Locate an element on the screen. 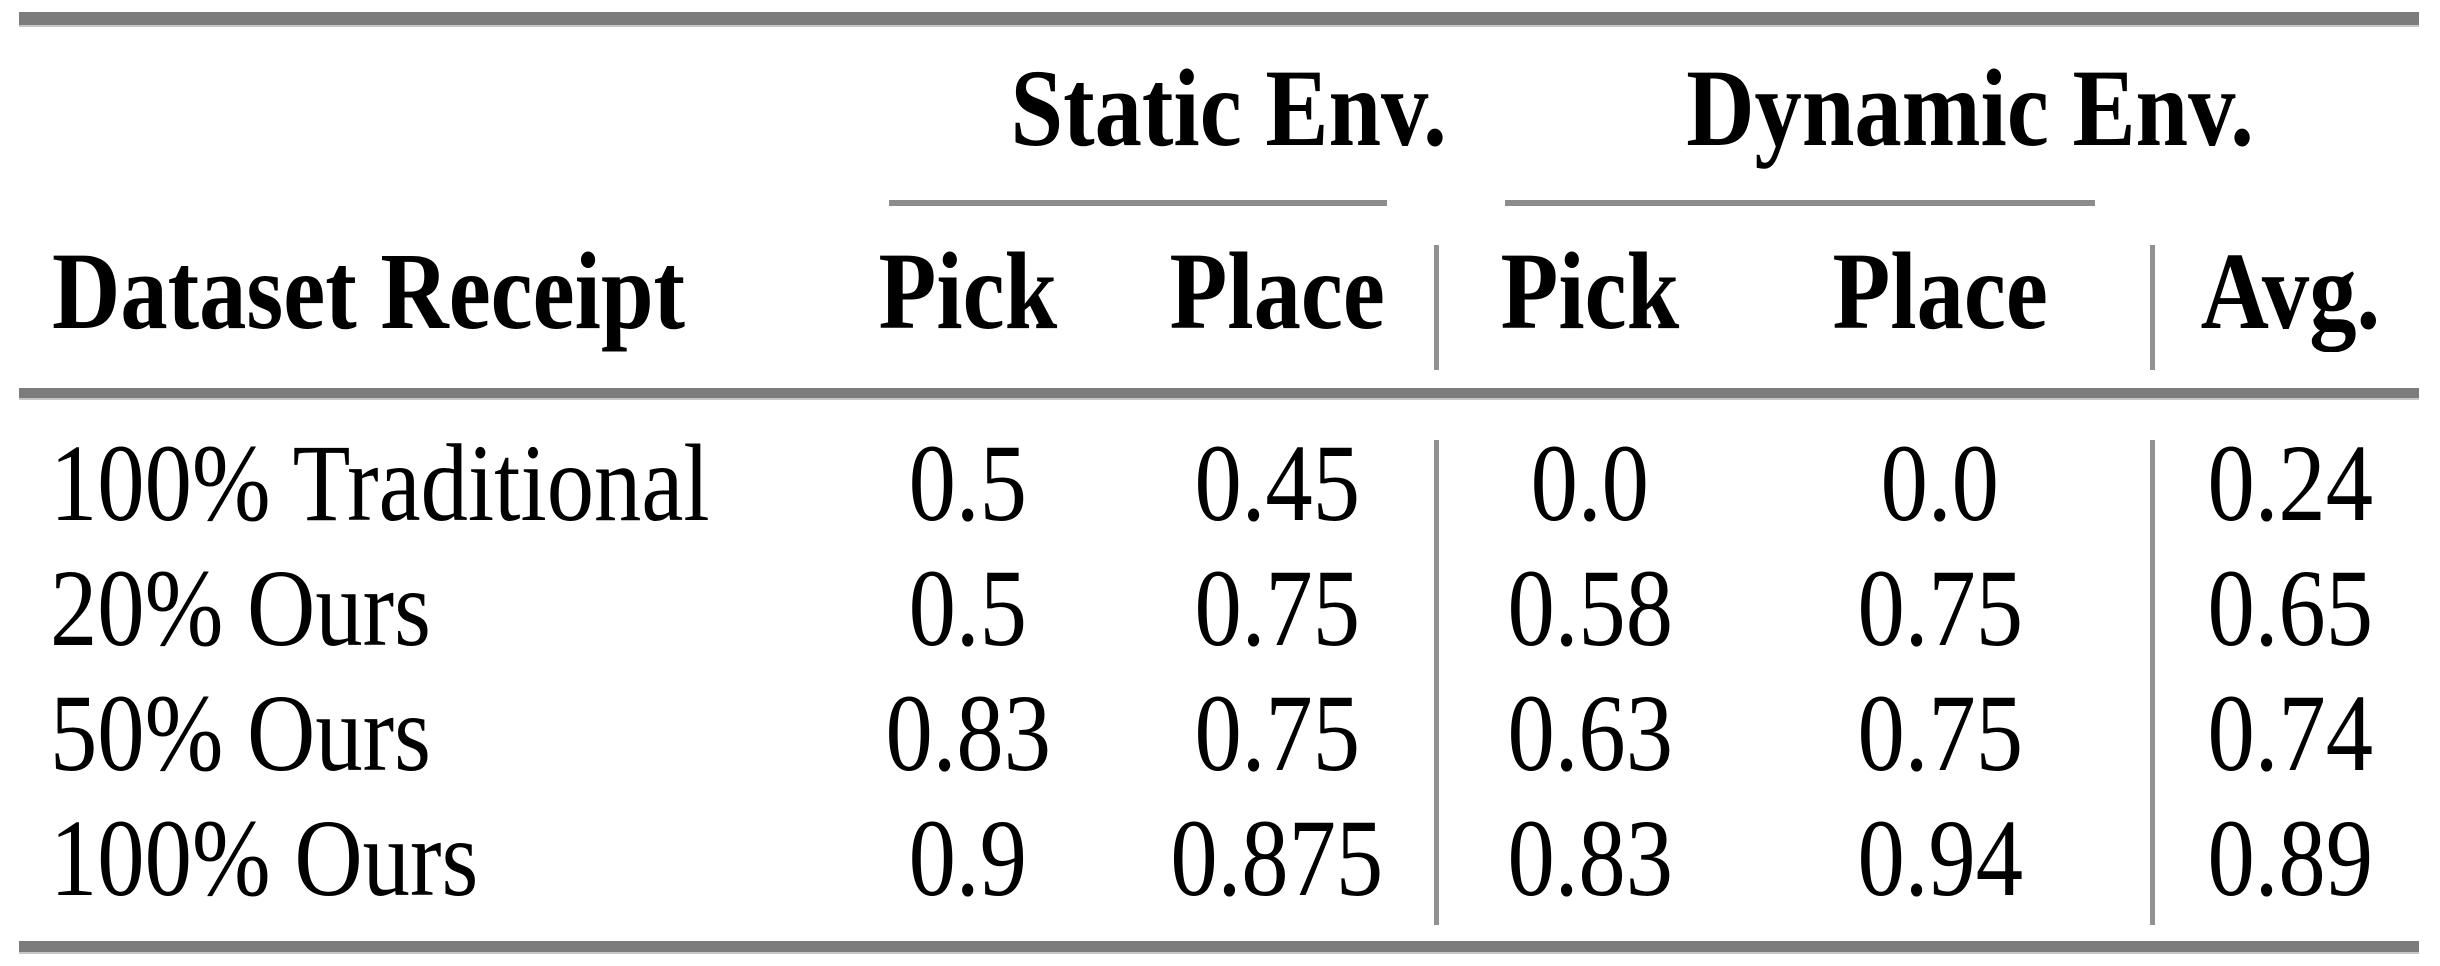 The height and width of the screenshot is (966, 2440). table-cell: 0.9 is located at coordinates (968, 858).